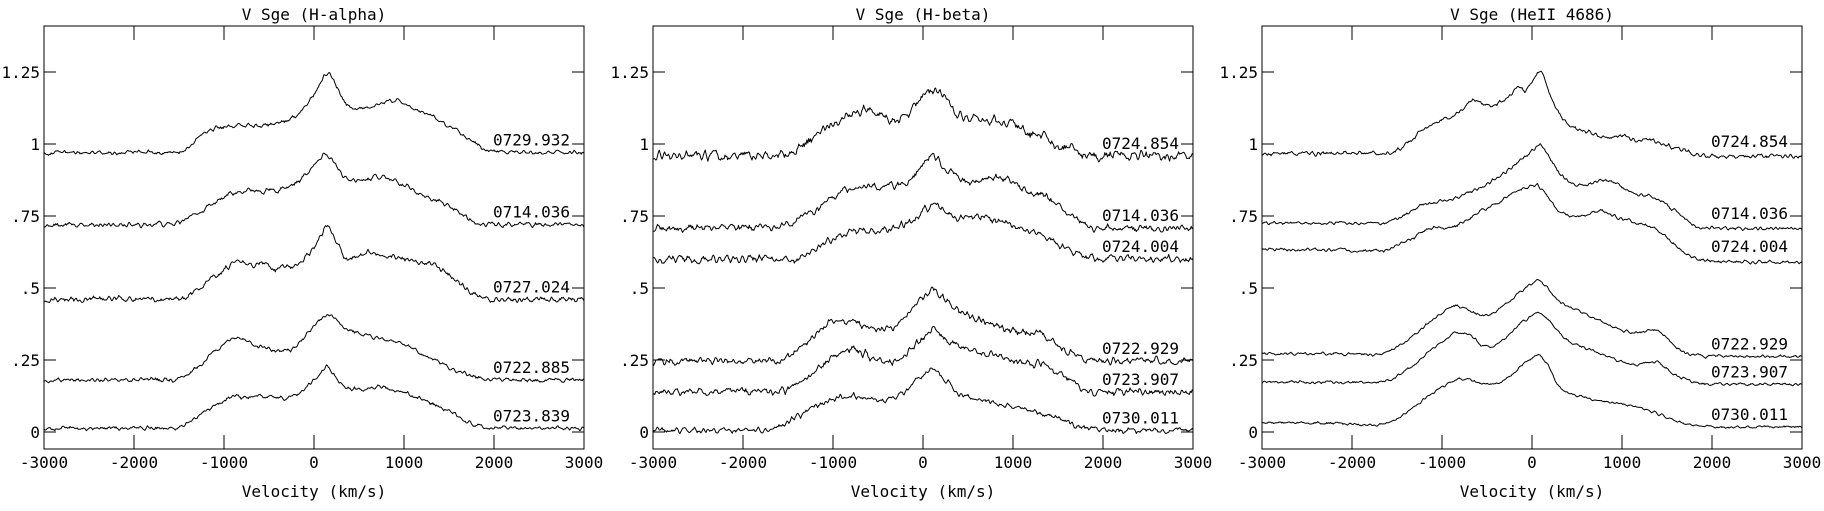  What do you see at coordinates (314, 14) in the screenshot?
I see `plot-title: V Sge (H-alpha)` at bounding box center [314, 14].